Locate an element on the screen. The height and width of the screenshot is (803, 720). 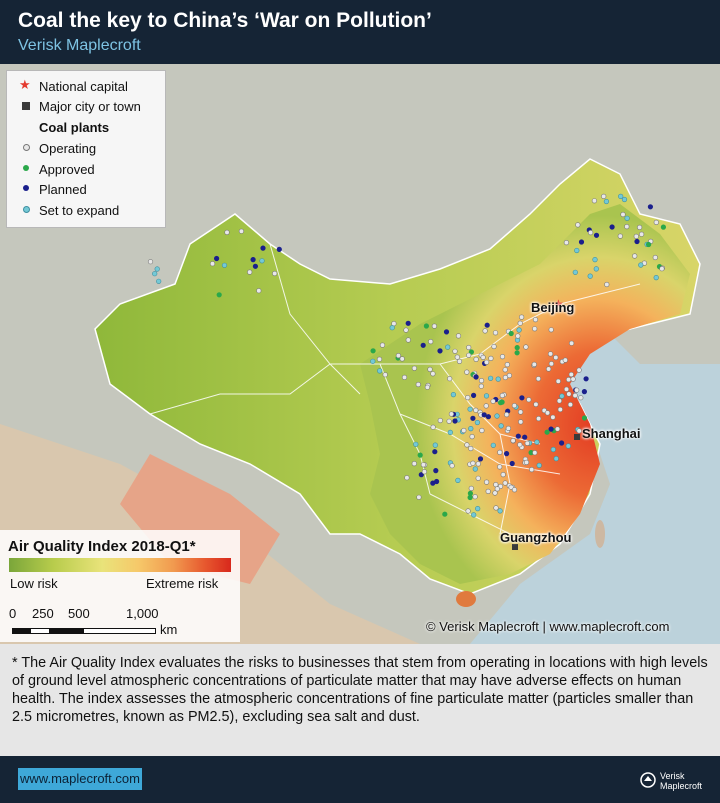
legend-item-capital: ★ National capital is located at coordinates (86, 86).